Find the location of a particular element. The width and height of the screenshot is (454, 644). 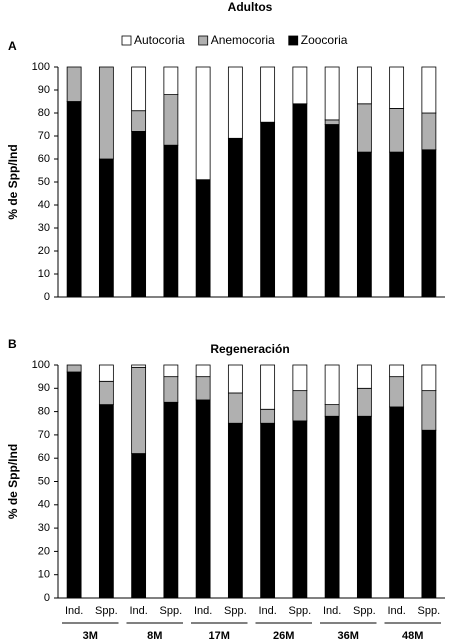

panel-label: B is located at coordinates (12, 344).